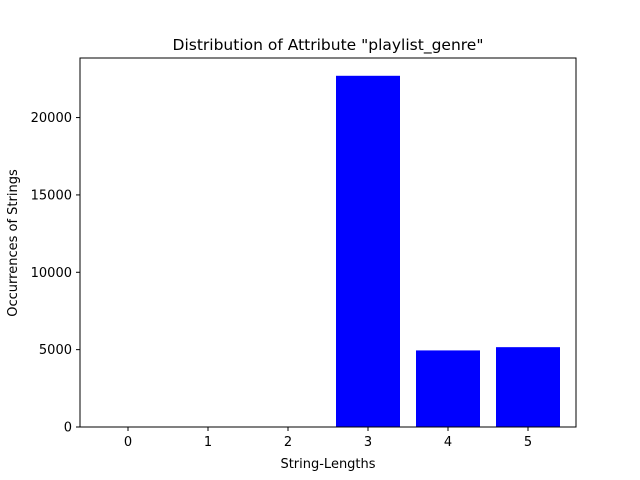  Describe the element at coordinates (288, 442) in the screenshot. I see `x-tick-label-2: 2` at that location.